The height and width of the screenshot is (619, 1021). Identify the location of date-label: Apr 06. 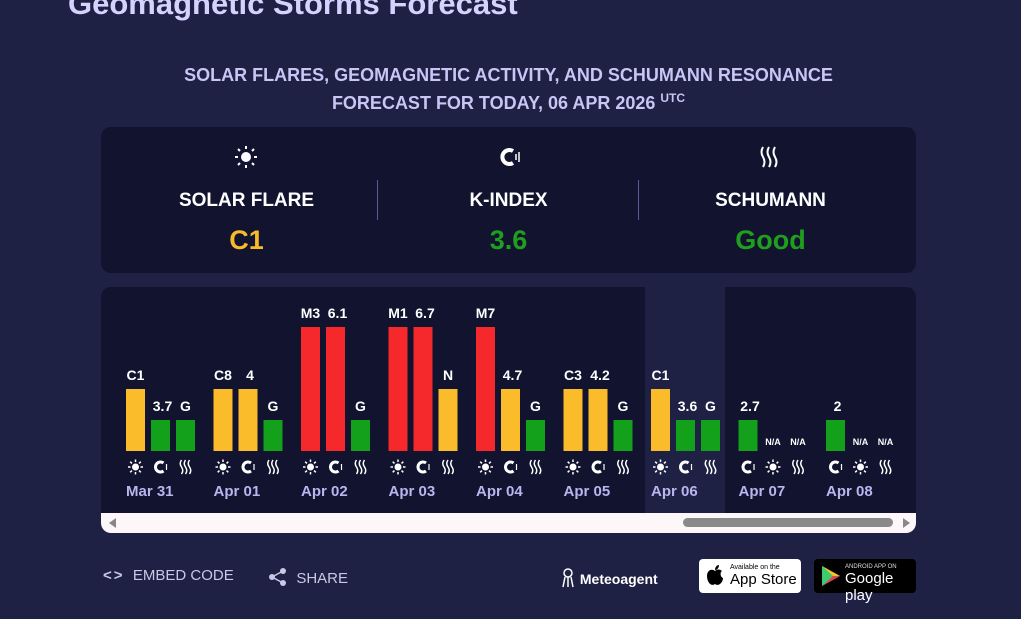
(674, 491).